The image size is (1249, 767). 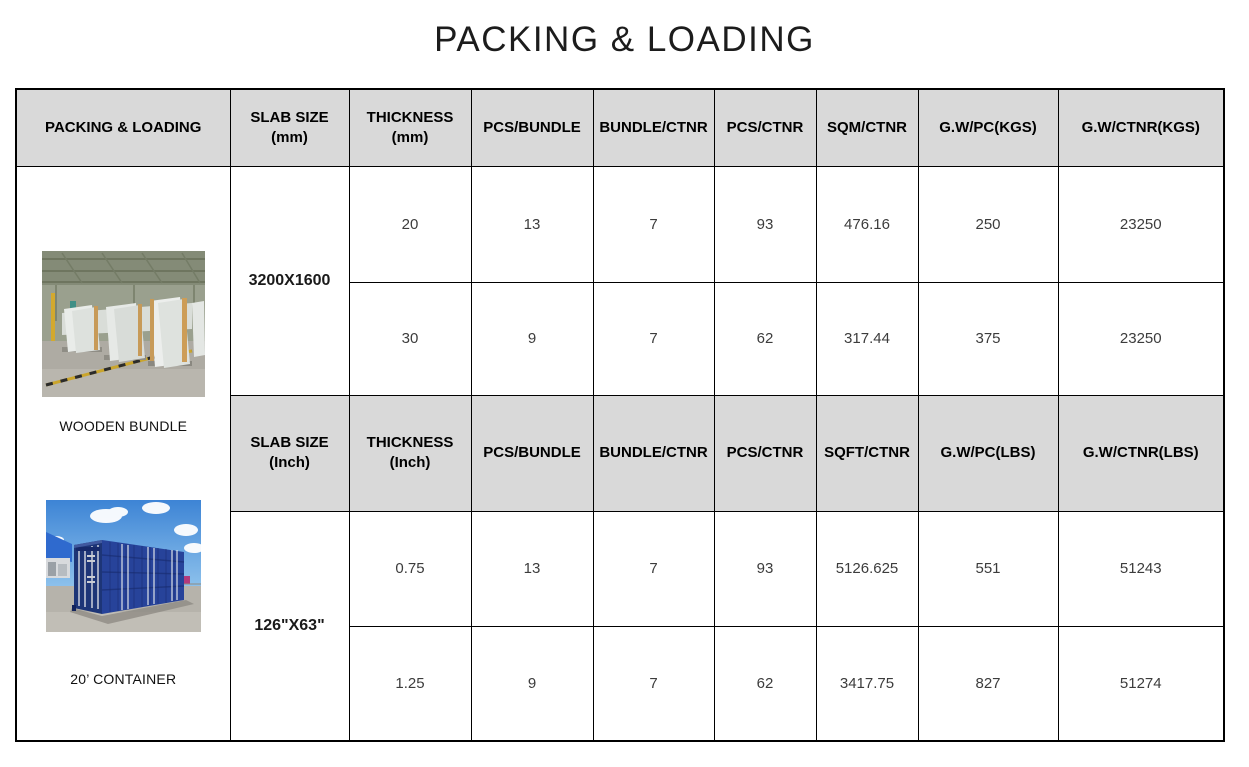 I want to click on cell-in-r2-bundle-ctnr: 7, so click(x=653, y=683).